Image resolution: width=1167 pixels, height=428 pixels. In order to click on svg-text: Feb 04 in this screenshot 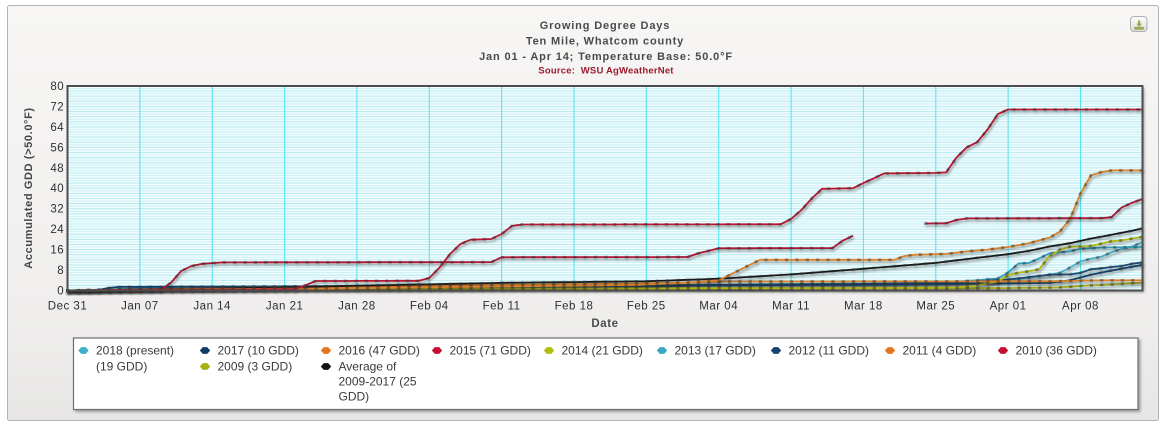, I will do `click(429, 307)`.